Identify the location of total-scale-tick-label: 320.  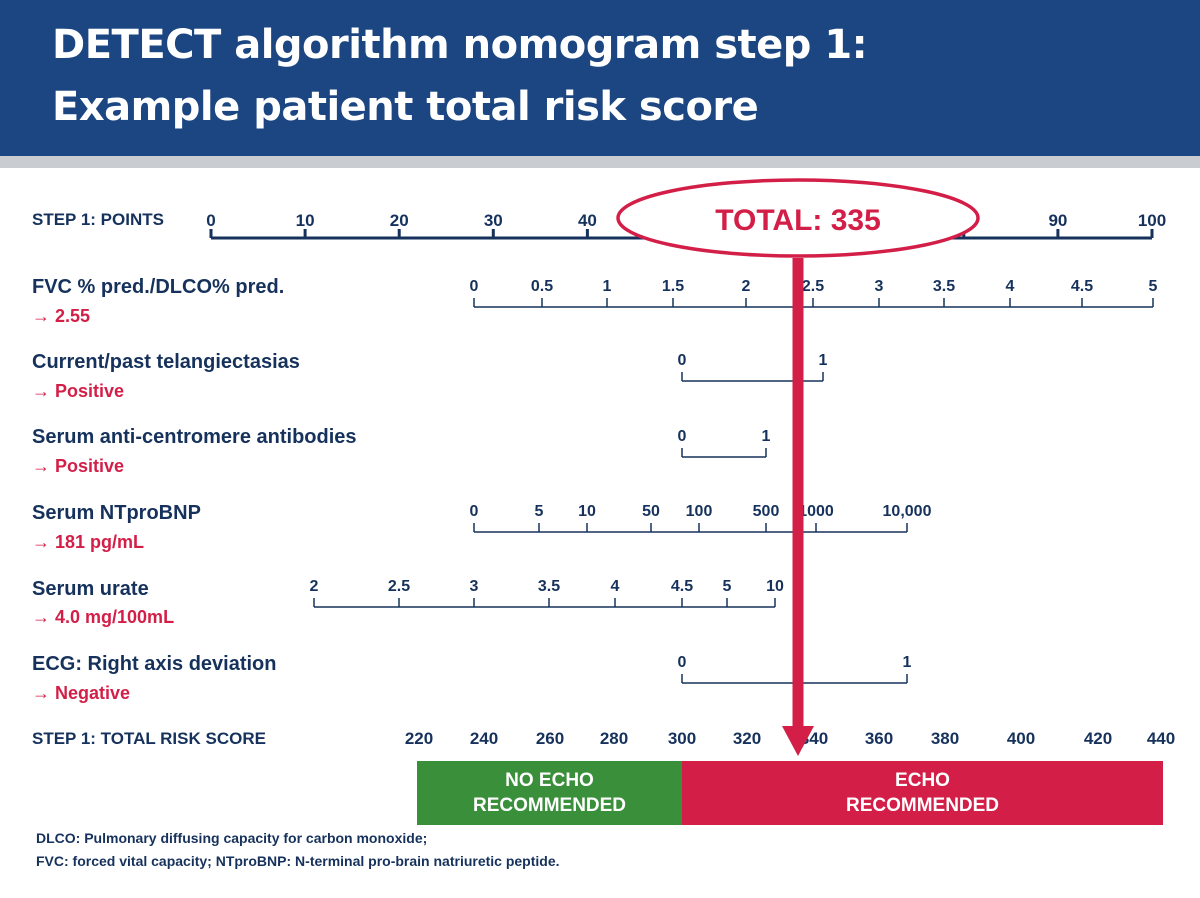
(747, 738).